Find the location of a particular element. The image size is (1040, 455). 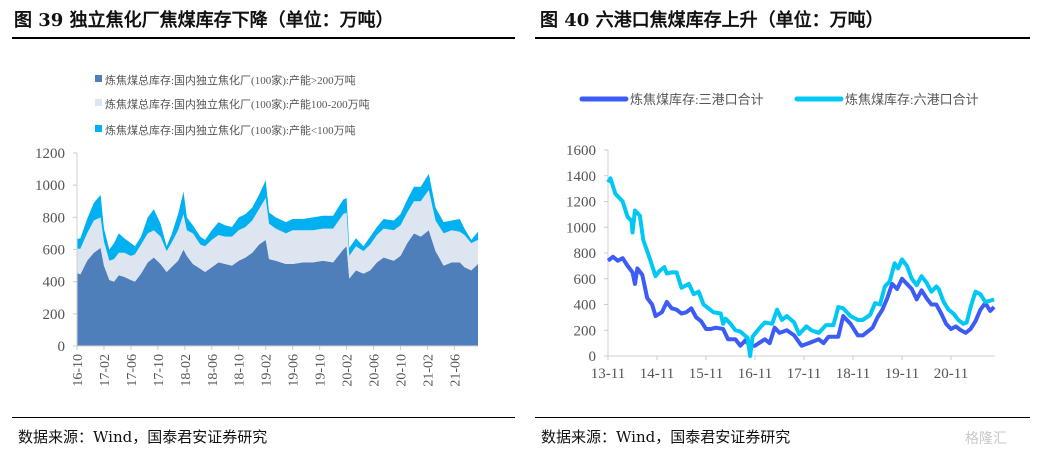

left-y-tick-label: 1200 is located at coordinates (50, 154).